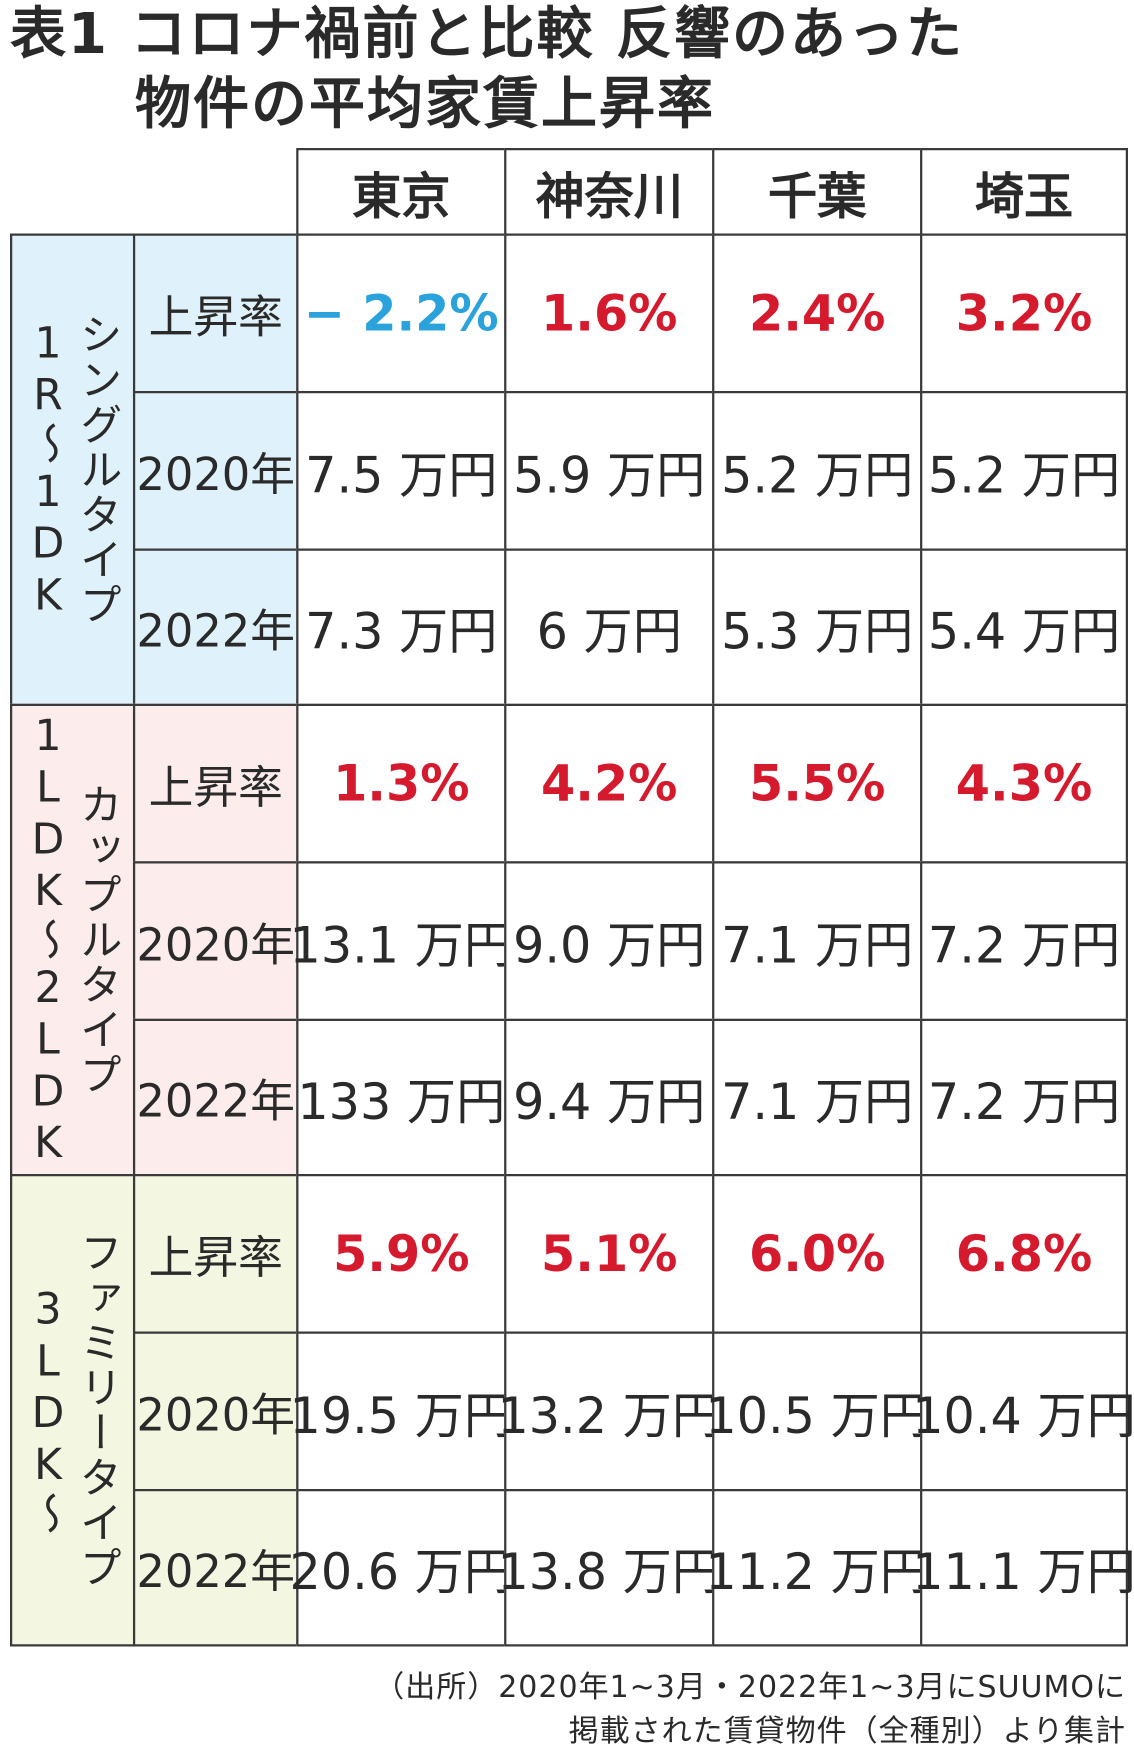 This screenshot has height=1760, width=1134. Describe the element at coordinates (609, 1568) in the screenshot. I see `table-cell: 13.8 万円` at that location.